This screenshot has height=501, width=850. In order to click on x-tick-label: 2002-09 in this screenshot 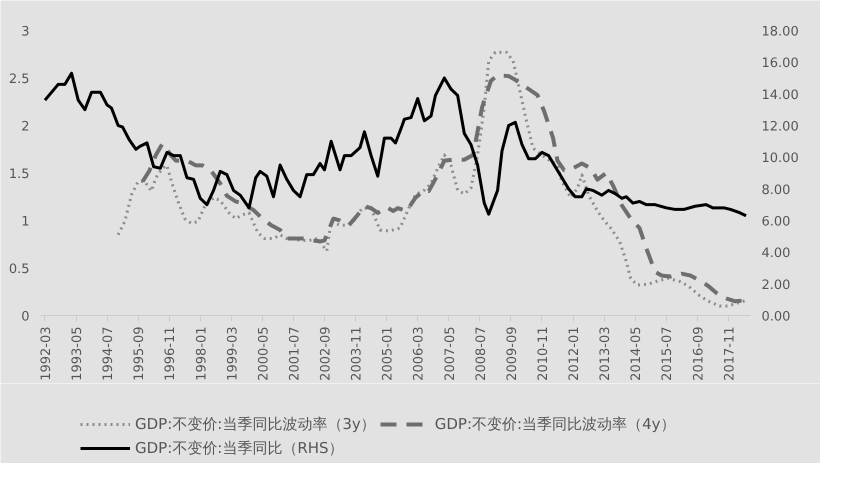, I will do `click(326, 353)`.